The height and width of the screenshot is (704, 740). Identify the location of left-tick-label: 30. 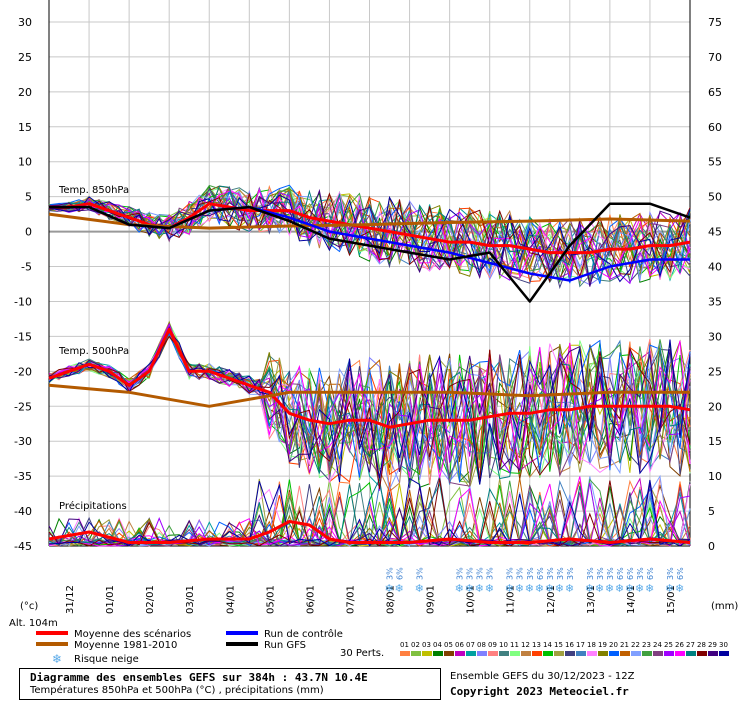
(25, 22).